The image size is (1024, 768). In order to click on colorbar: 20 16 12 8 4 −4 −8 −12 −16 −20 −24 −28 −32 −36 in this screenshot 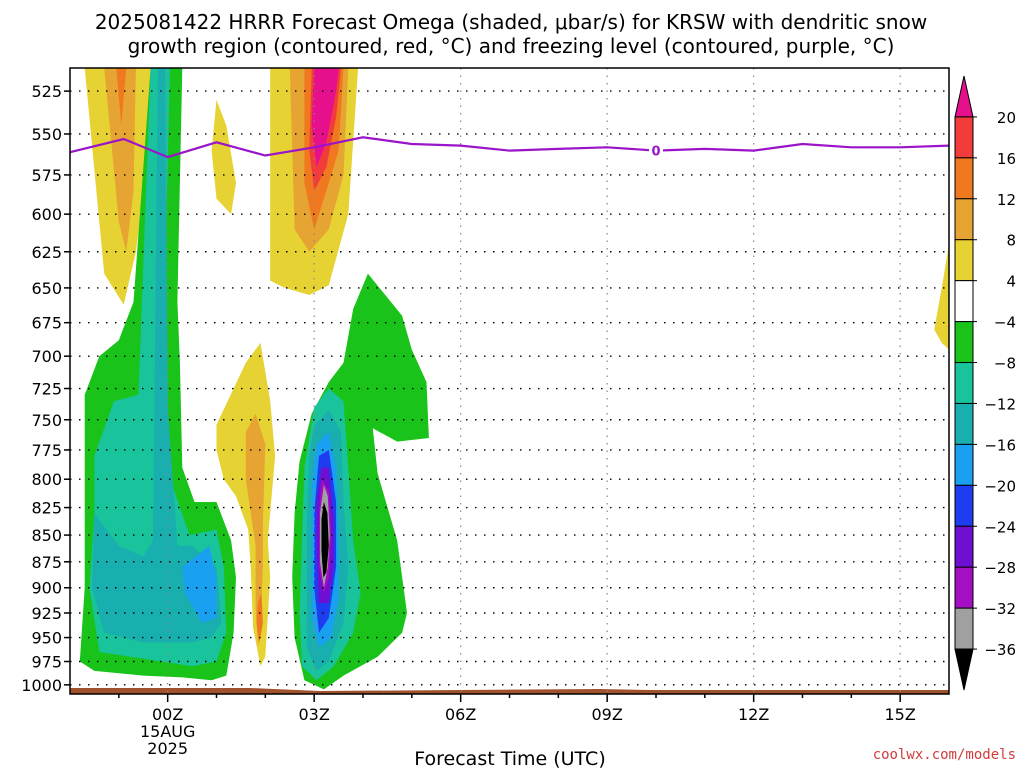, I will do `click(985, 383)`.